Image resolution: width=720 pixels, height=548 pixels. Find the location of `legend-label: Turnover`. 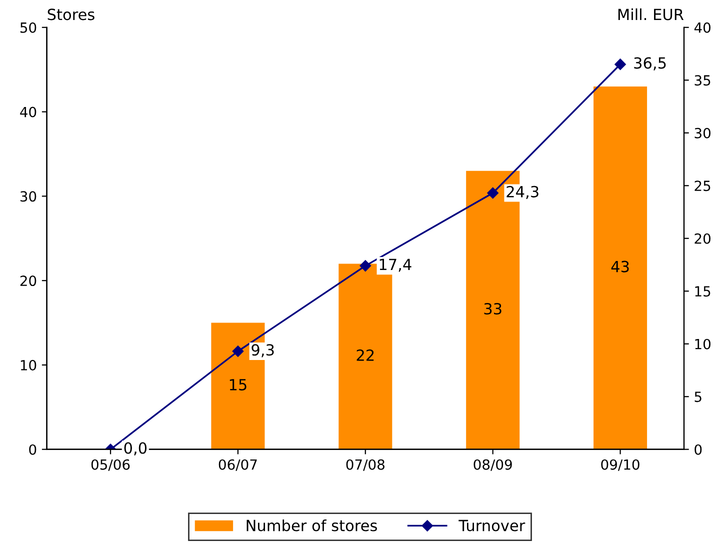

legend-label: Turnover is located at coordinates (492, 526).